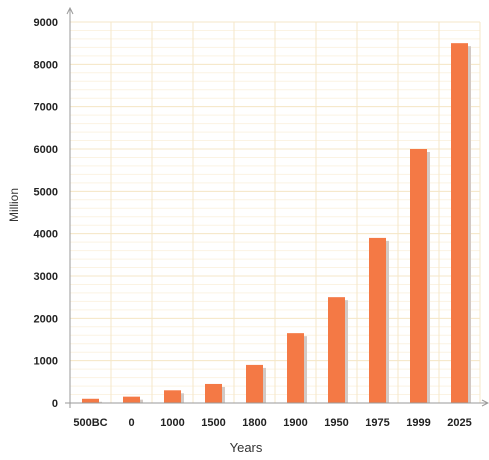 The height and width of the screenshot is (460, 489). I want to click on y-axis-arrow, so click(70, 10).